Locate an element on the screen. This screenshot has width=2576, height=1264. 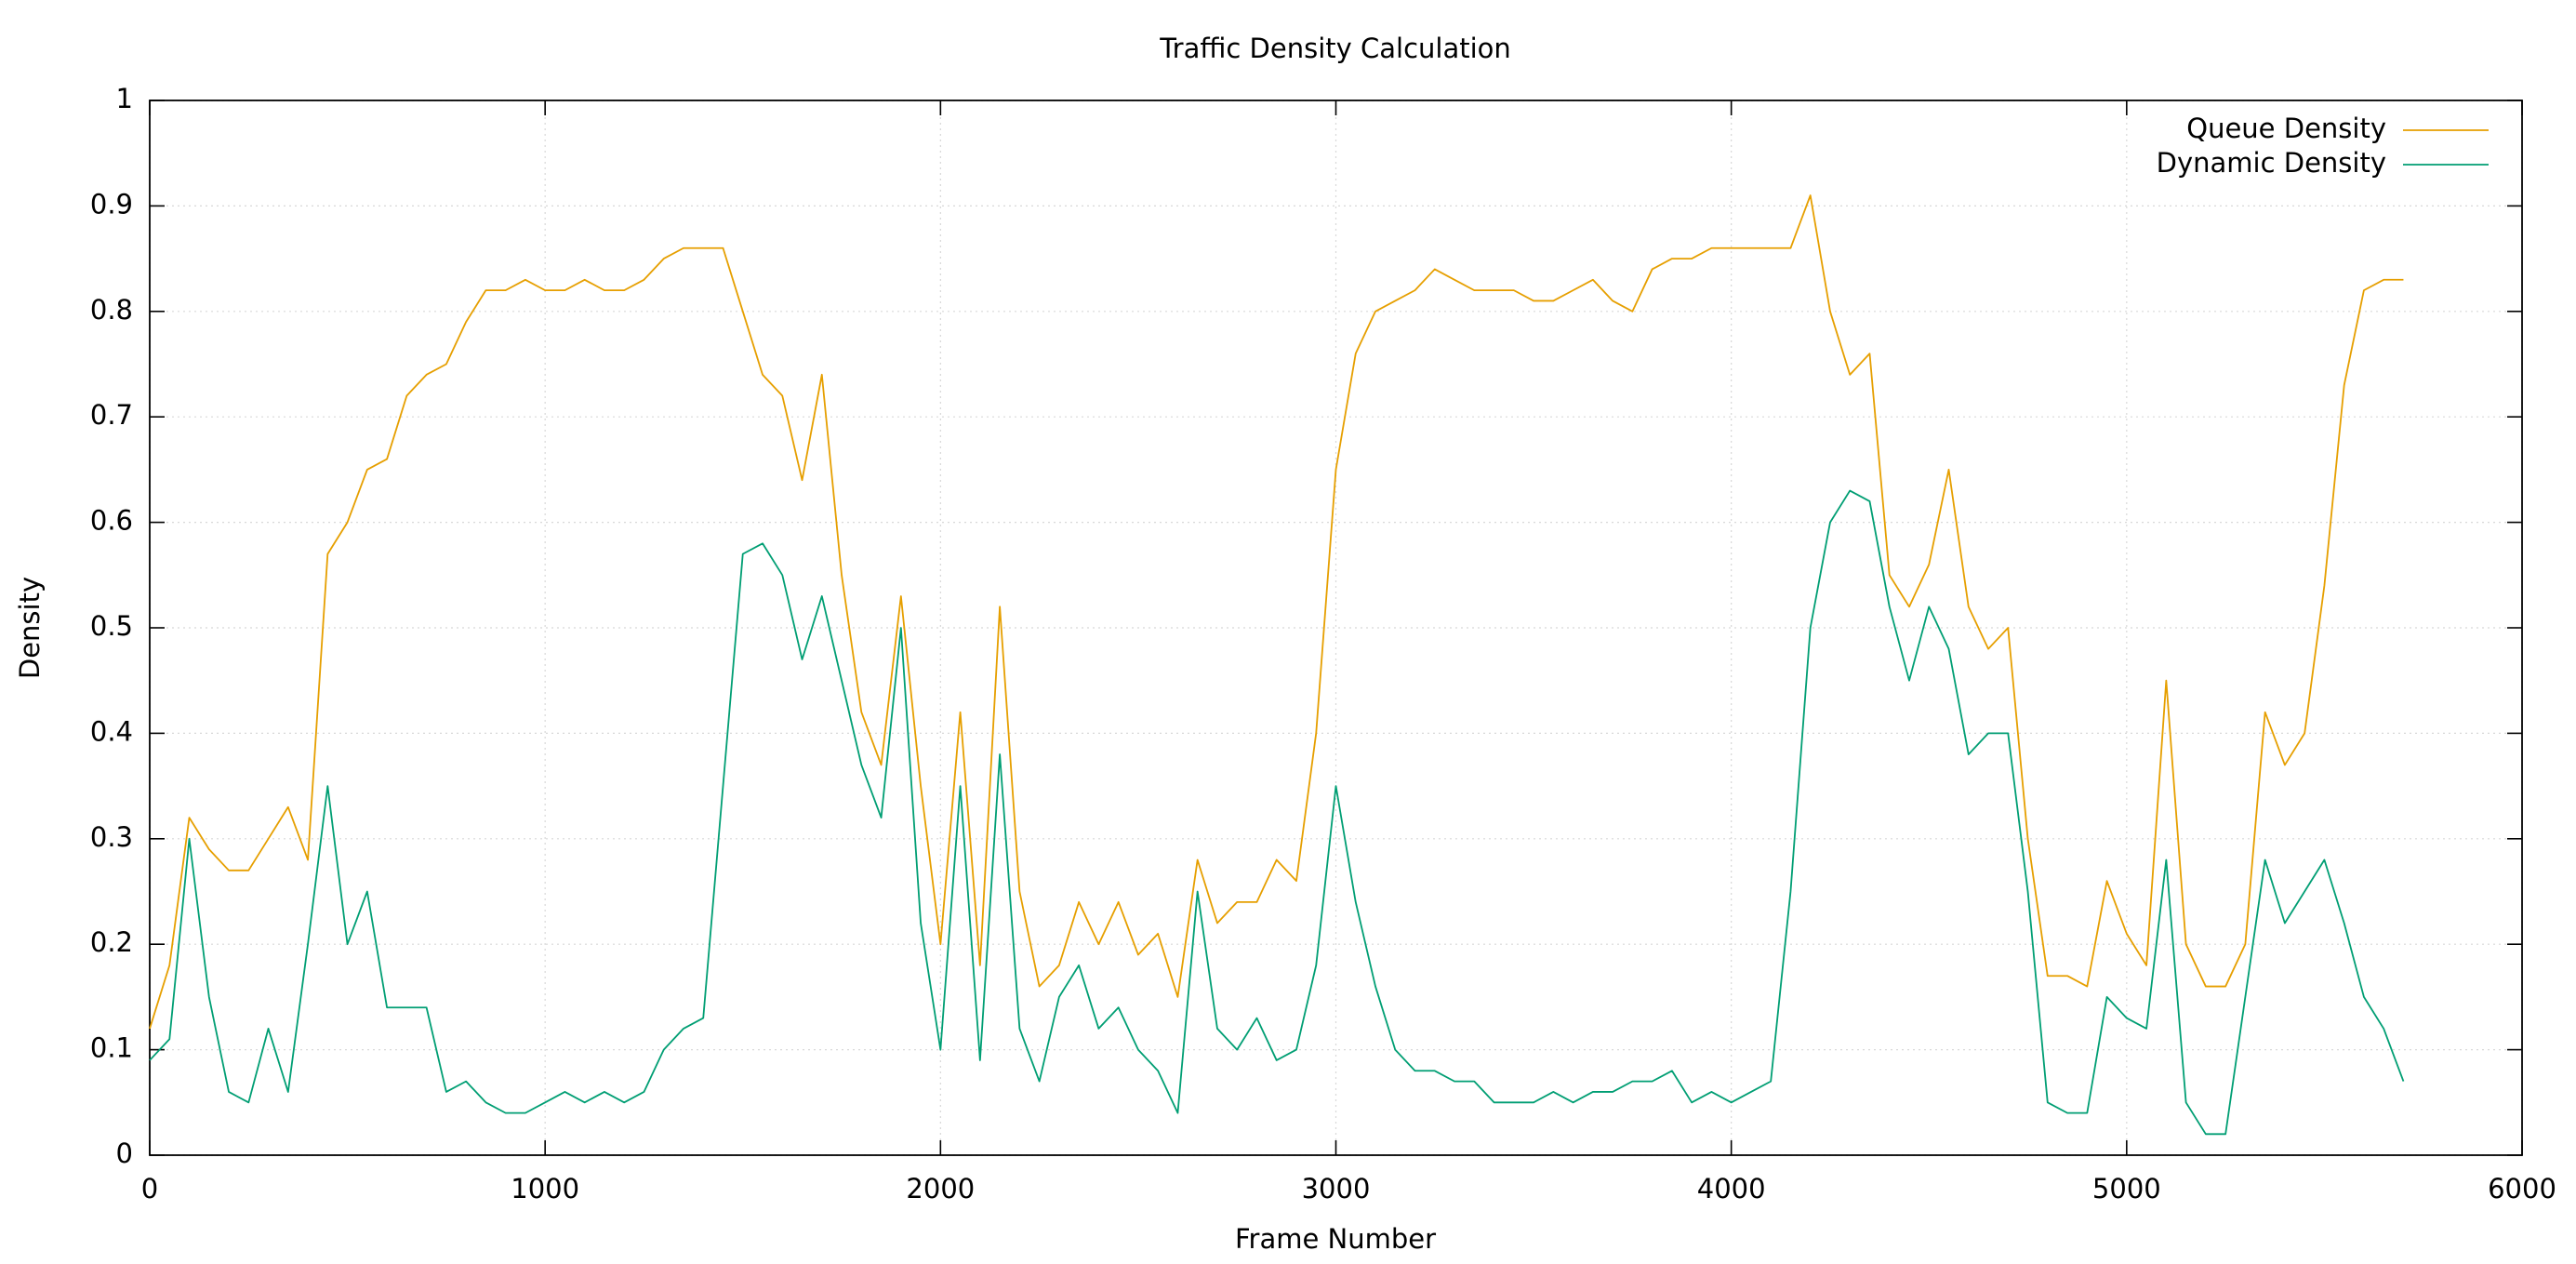
chart-title: Traffic Density Calculation is located at coordinates (1335, 49).